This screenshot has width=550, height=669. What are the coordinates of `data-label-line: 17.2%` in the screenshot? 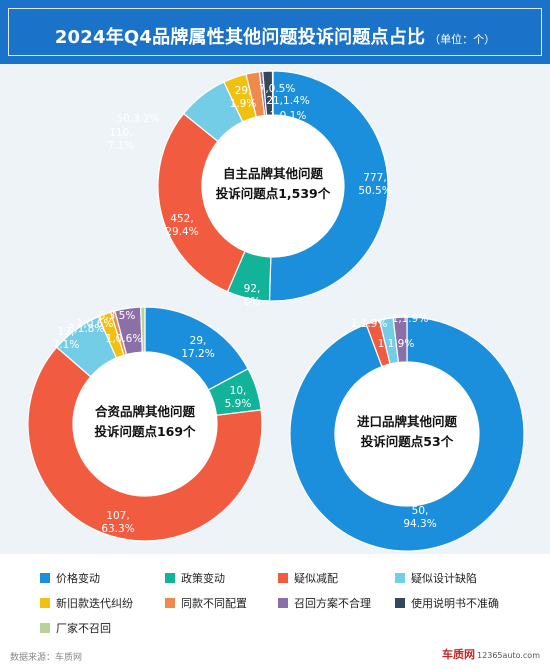 It's located at (197, 354).